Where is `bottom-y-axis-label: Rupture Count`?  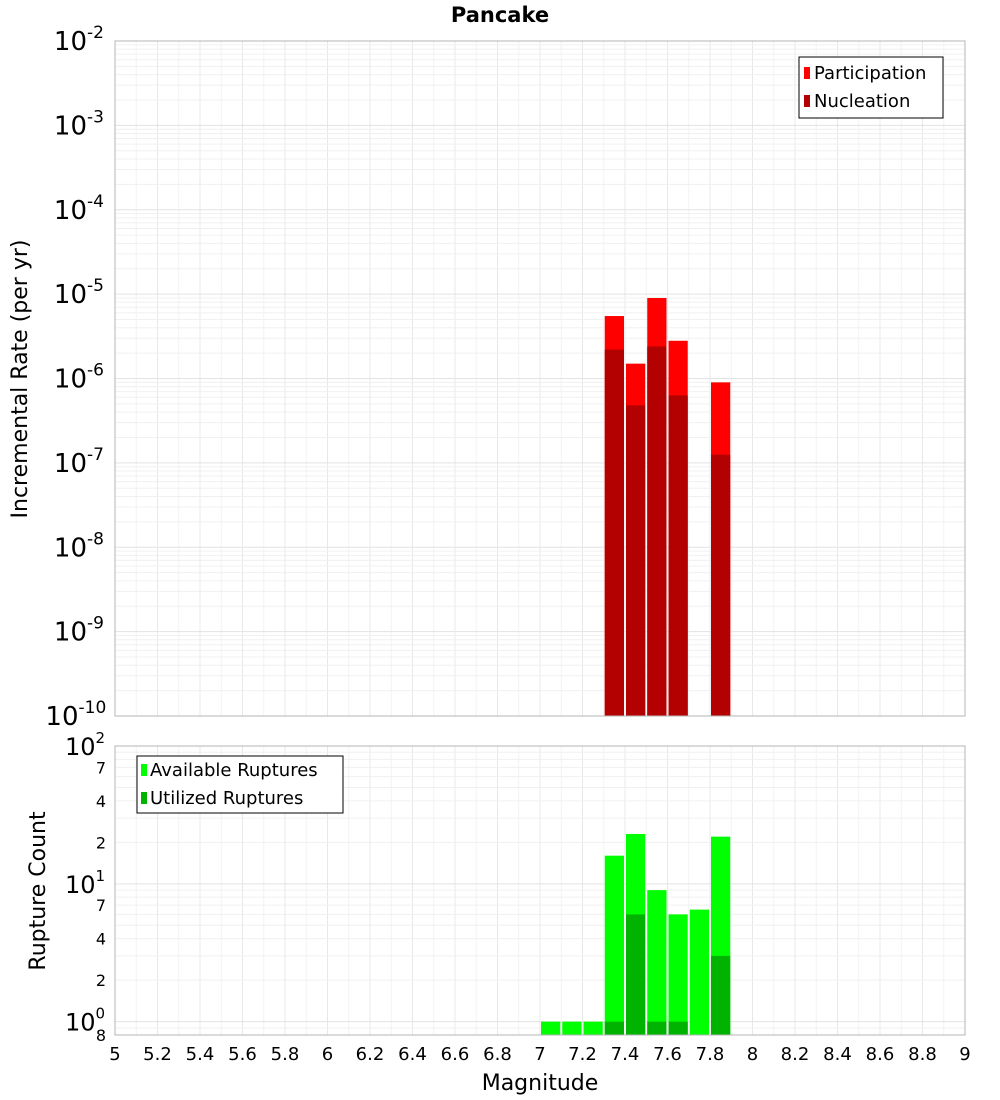
bottom-y-axis-label: Rupture Count is located at coordinates (38, 891).